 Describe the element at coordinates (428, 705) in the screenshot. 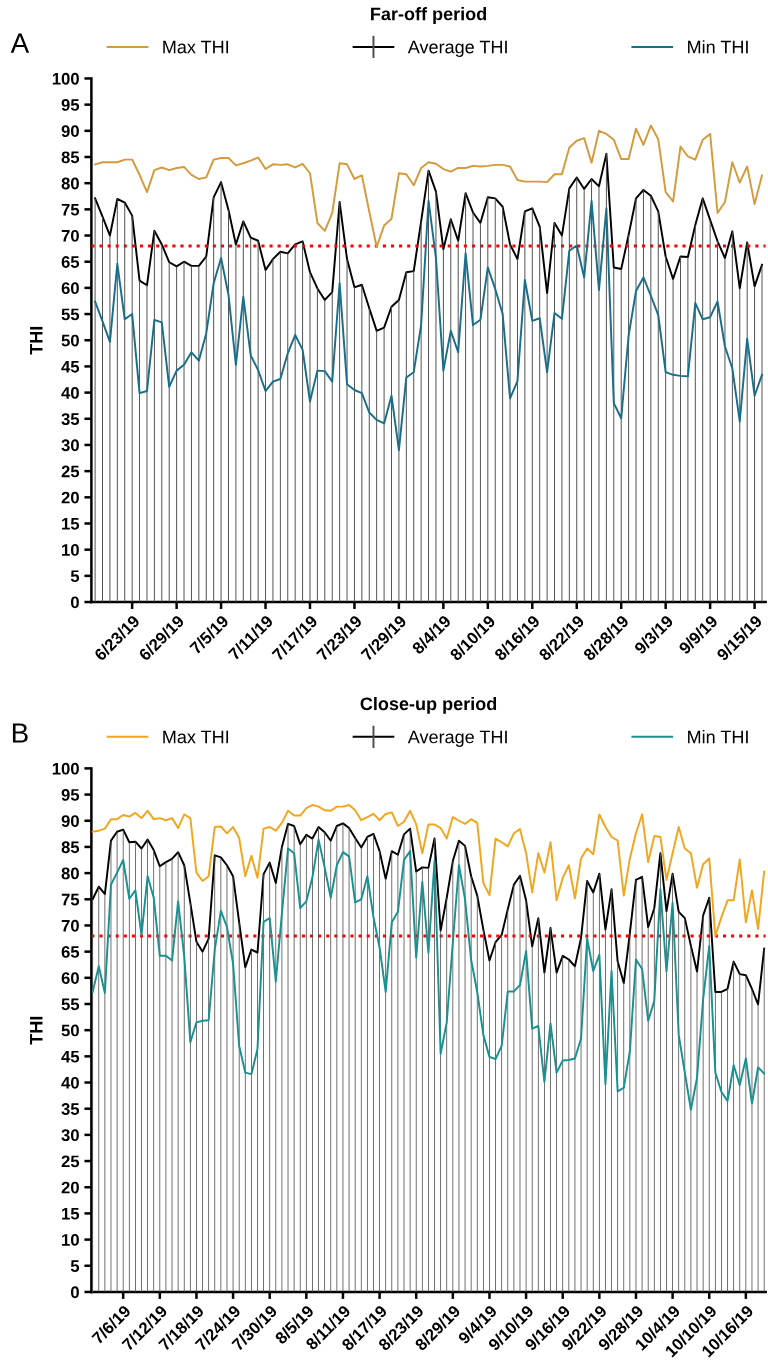

I see `chart-title: Close-up period` at that location.